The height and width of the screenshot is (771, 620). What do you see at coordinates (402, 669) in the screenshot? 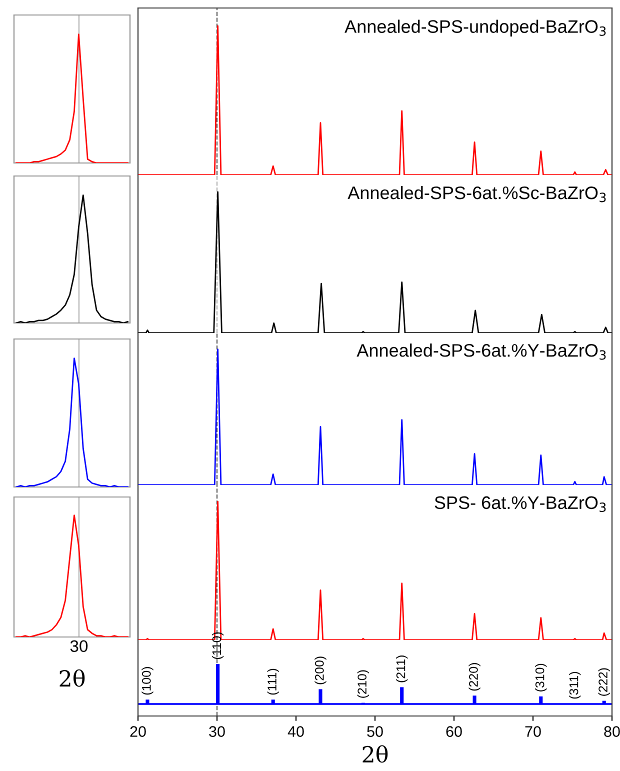
I see `annotation: (211)` at bounding box center [402, 669].